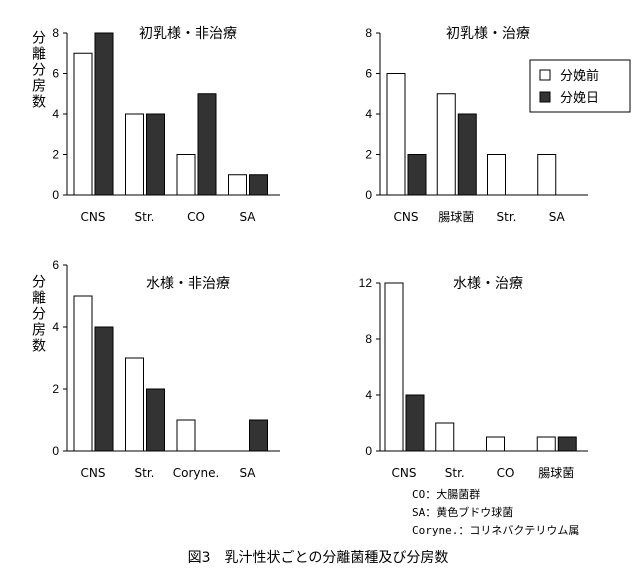 The width and height of the screenshot is (636, 578). What do you see at coordinates (495, 530) in the screenshot?
I see `note-coryne: Coryne.：コリネバクテリウム属` at bounding box center [495, 530].